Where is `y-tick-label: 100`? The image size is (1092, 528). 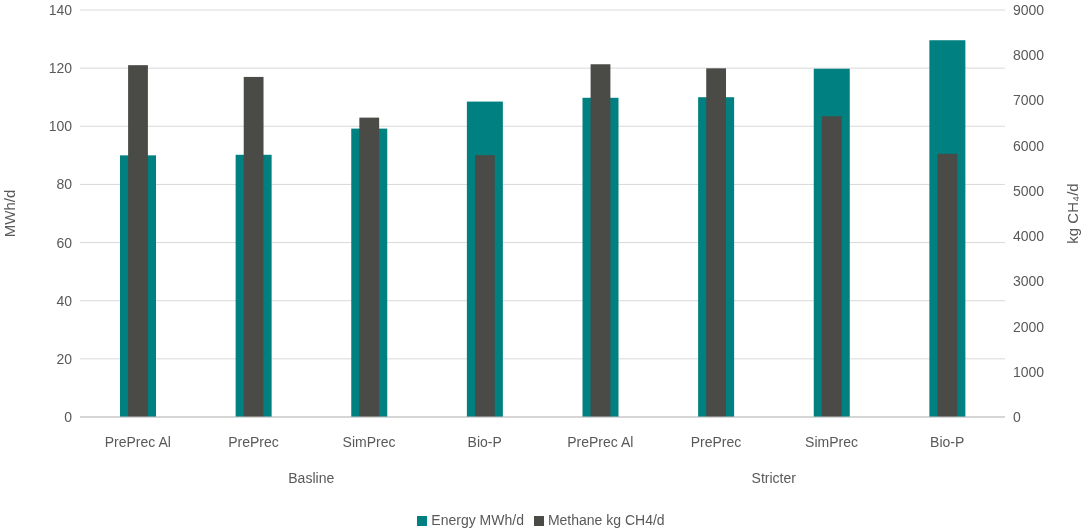 y-tick-label: 100 is located at coordinates (60, 126).